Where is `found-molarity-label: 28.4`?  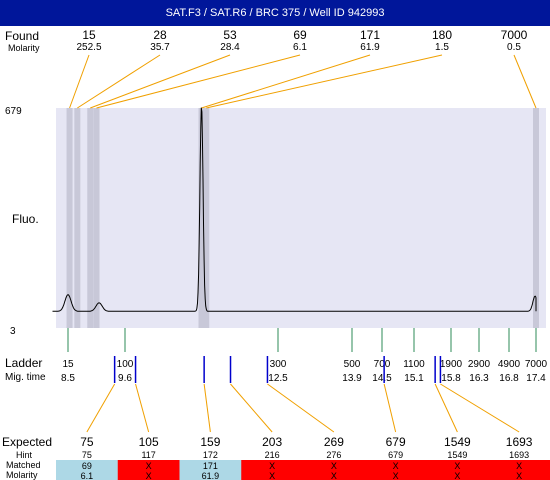
found-molarity-label: 28.4 is located at coordinates (230, 47).